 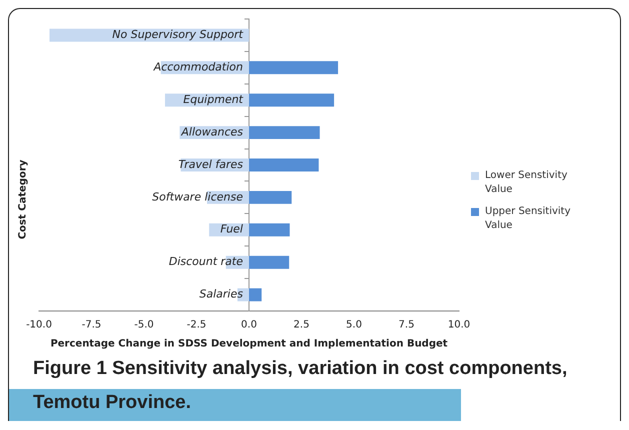 I want to click on x-tick-label: 0.0, so click(x=249, y=325).